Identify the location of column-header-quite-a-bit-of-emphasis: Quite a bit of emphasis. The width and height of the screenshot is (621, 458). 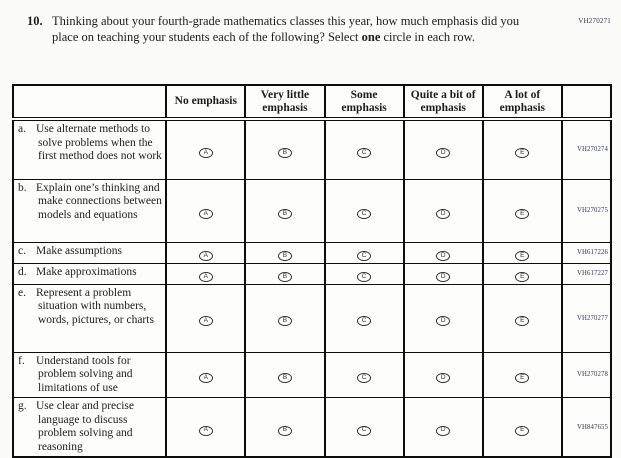
(443, 102).